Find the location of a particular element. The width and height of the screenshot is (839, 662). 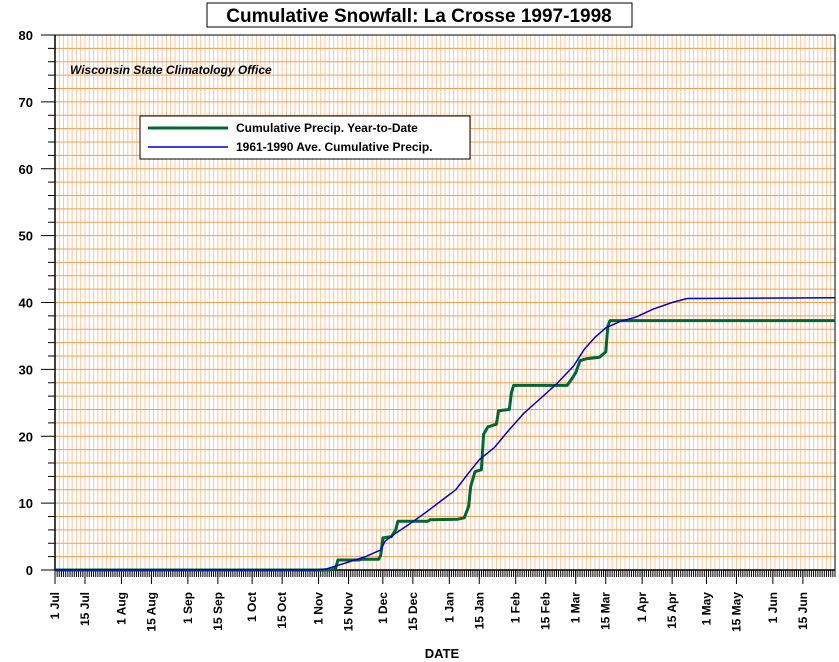

x-axis-label: DATE is located at coordinates (442, 653).